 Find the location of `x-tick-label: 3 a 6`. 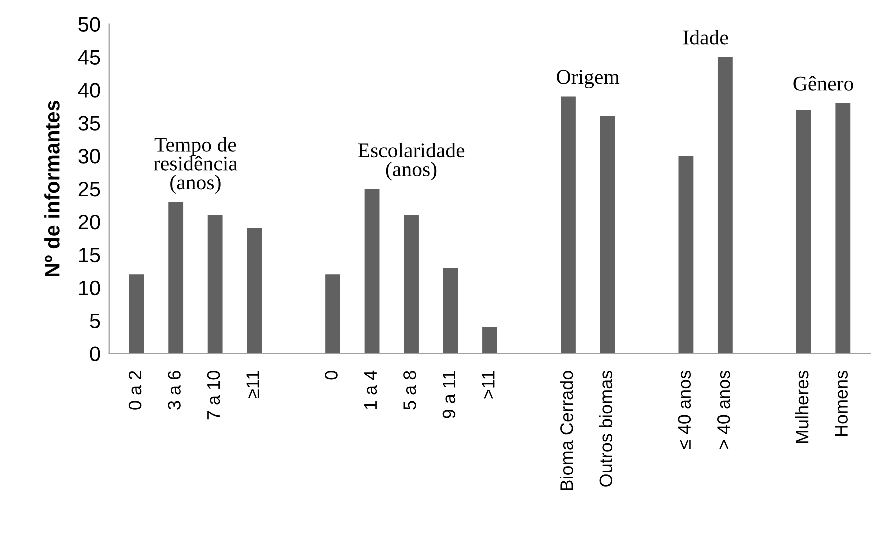

x-tick-label: 3 a 6 is located at coordinates (174, 390).